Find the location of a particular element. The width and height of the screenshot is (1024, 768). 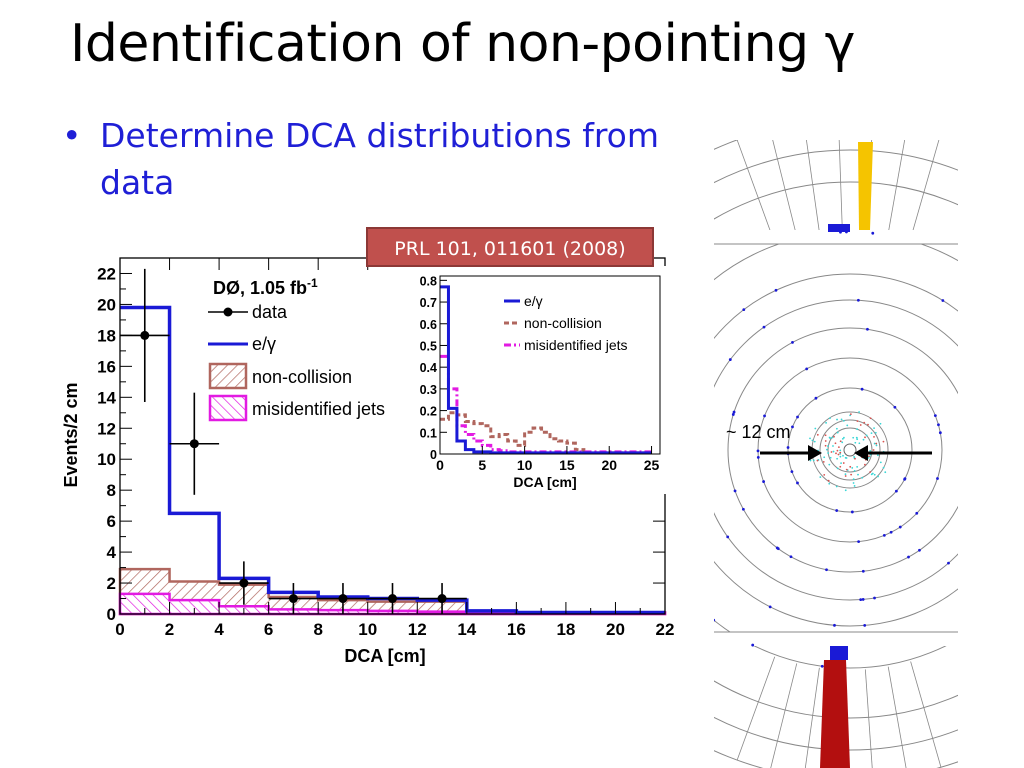

inset-x-axis-label: DCA [cm] is located at coordinates (544, 482).